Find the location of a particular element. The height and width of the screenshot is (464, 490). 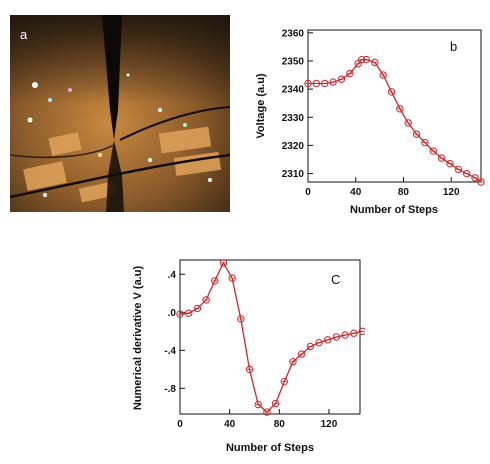

derivative-series is located at coordinates (271, 337).